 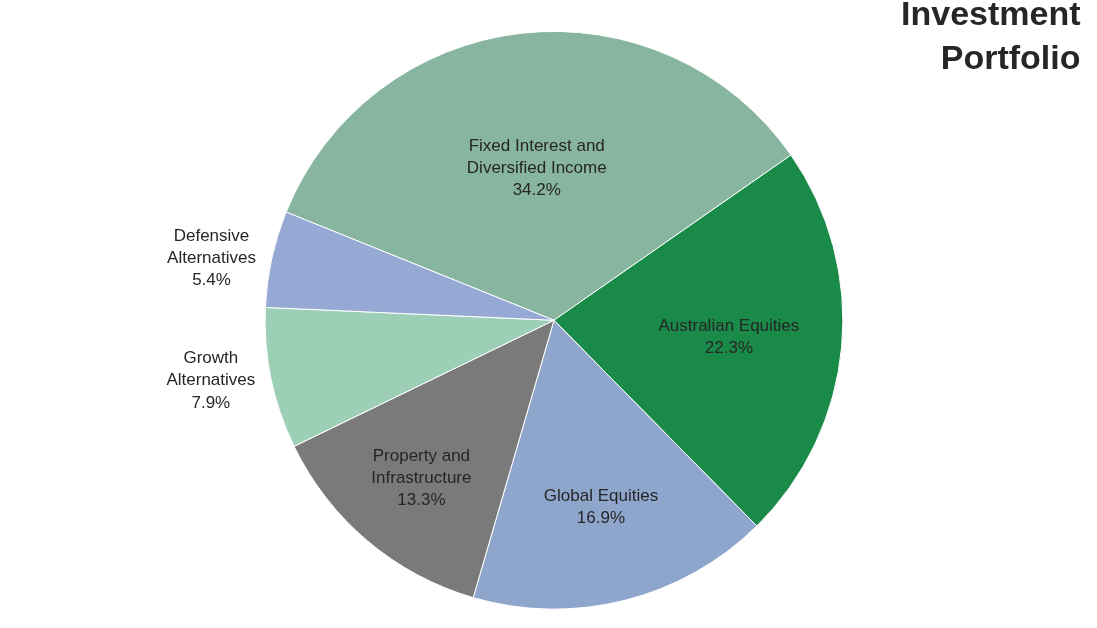 What do you see at coordinates (421, 499) in the screenshot?
I see `data-label: 13.3%` at bounding box center [421, 499].